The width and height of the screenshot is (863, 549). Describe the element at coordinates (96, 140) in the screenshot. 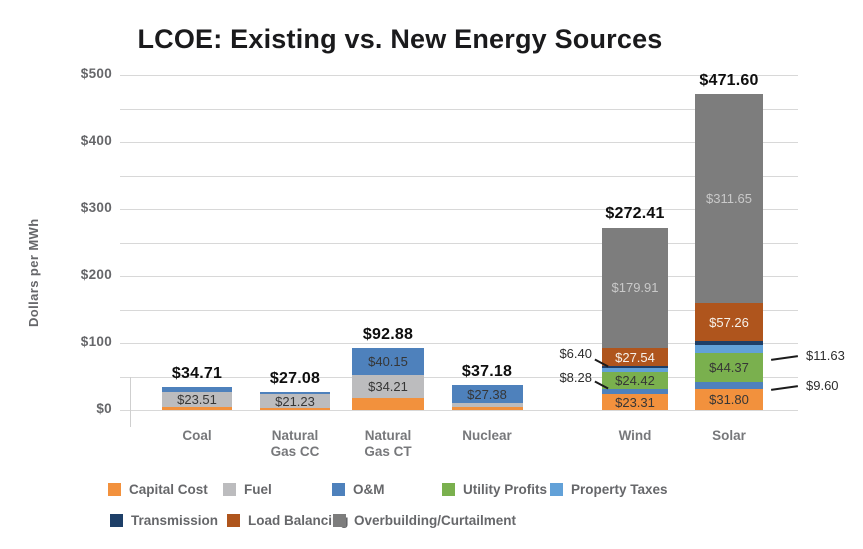

I see `y-tick-label: $400` at that location.